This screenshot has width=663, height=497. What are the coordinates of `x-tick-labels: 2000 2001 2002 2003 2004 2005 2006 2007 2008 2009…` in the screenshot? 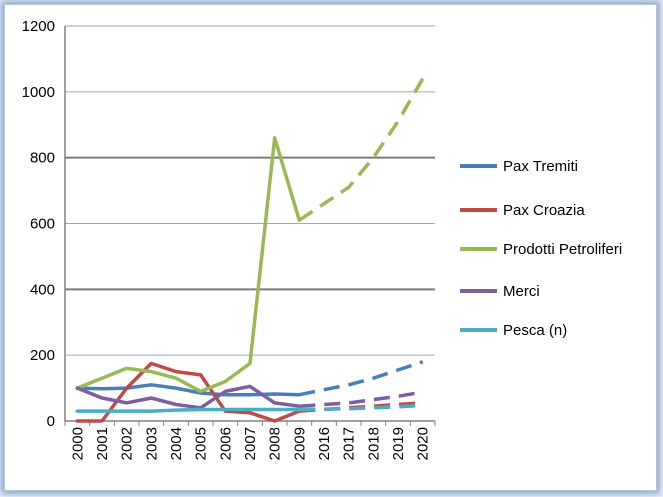 It's located at (250, 443).